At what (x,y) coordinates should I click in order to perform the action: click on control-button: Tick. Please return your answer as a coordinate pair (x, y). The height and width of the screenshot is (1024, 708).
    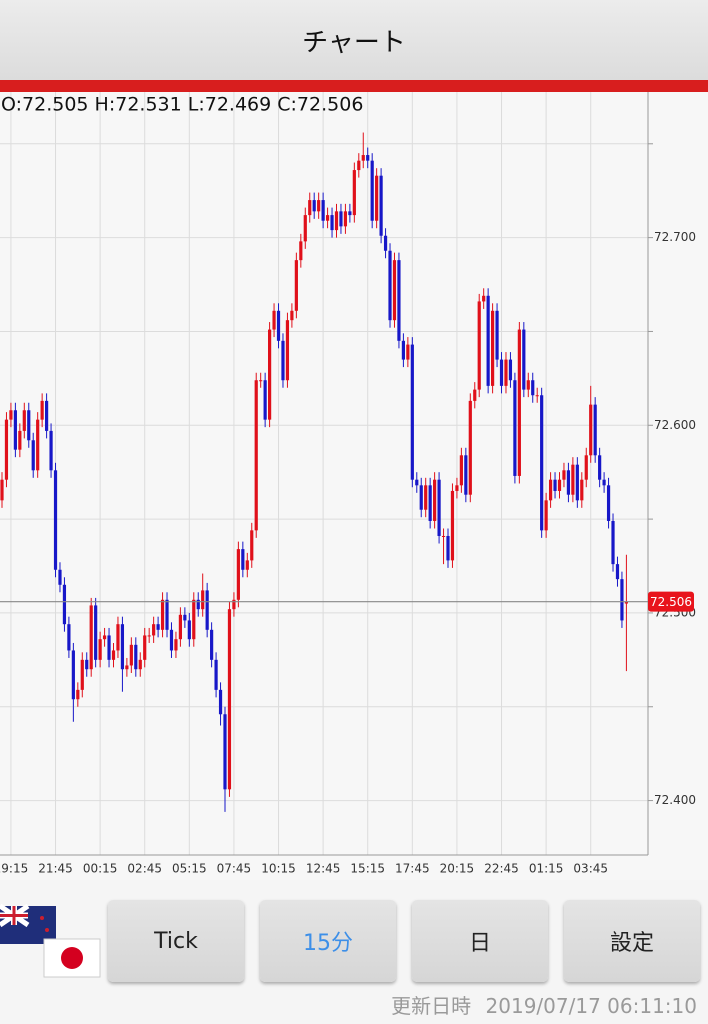
    Looking at the image, I should click on (176, 941).